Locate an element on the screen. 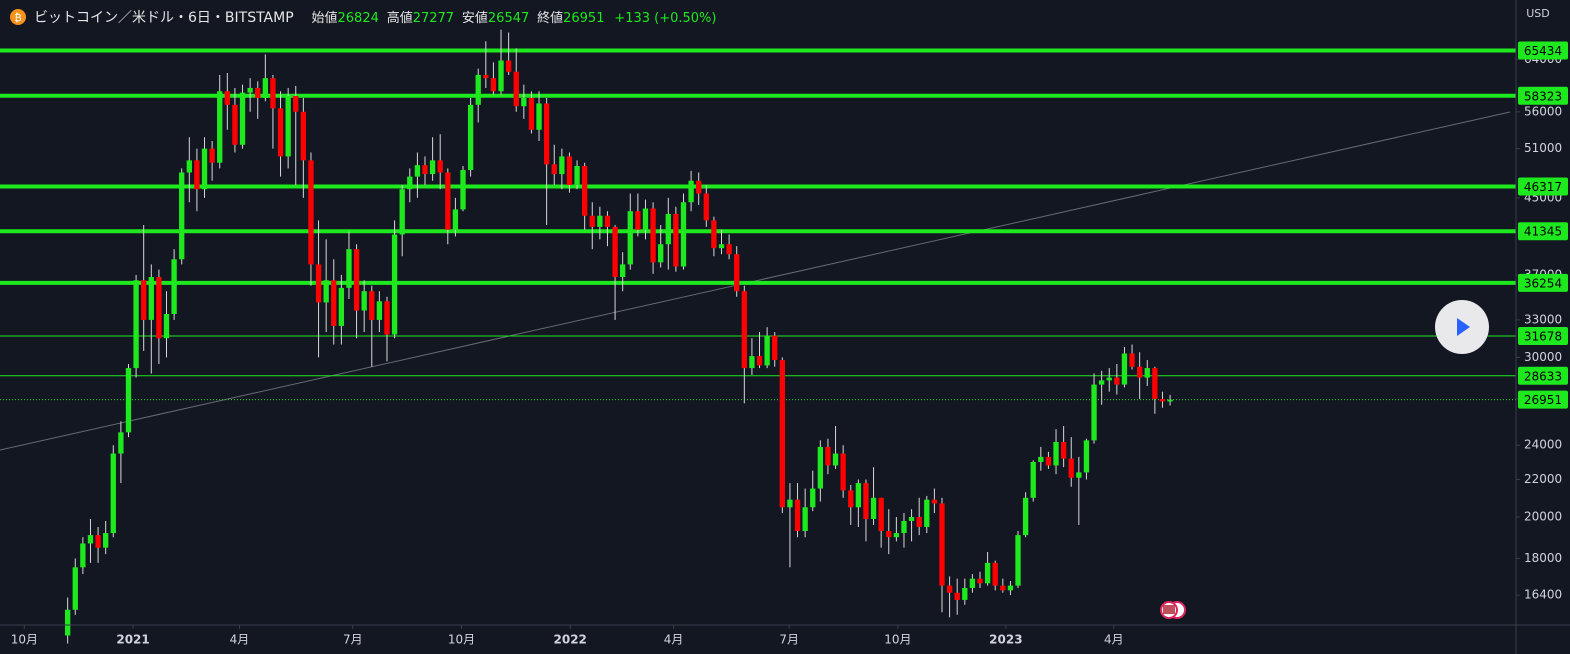 The image size is (1570, 654). flag is located at coordinates (1169, 609).